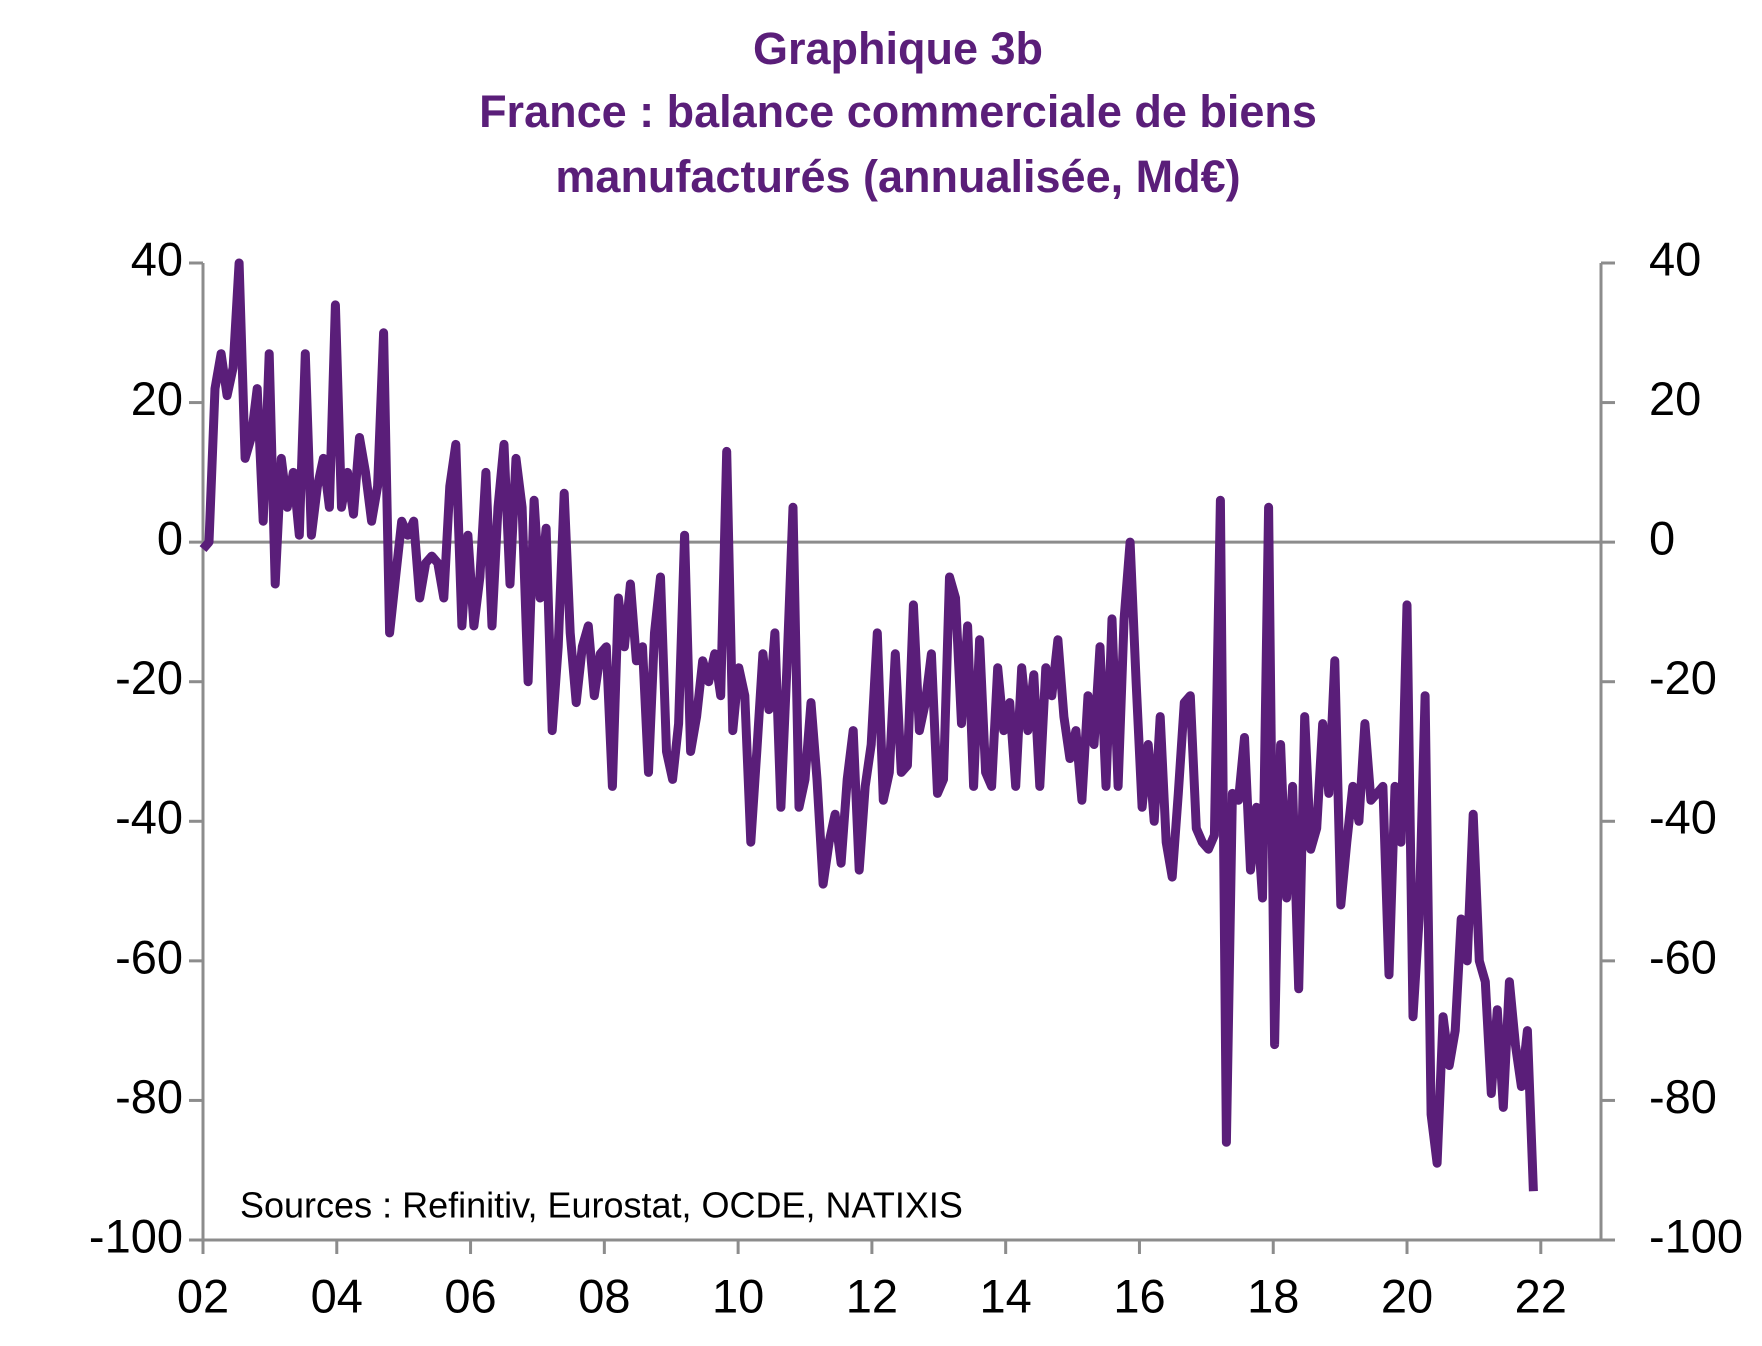  I want to click on x-tick-label: 06, so click(470, 1295).